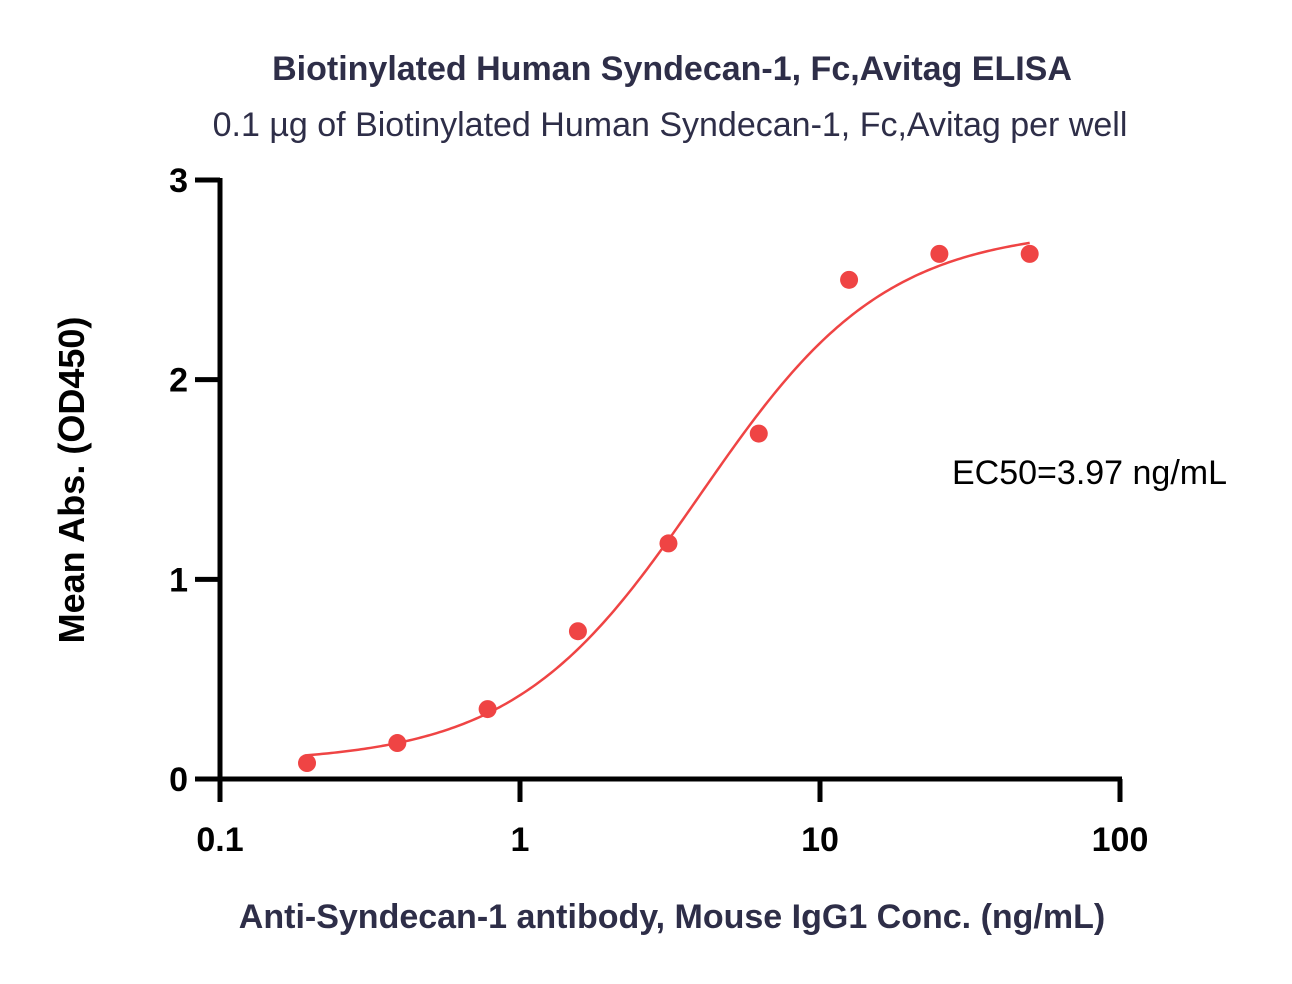  I want to click on ec50-annotation: EC50=3.97 ng/mL, so click(1089, 473).